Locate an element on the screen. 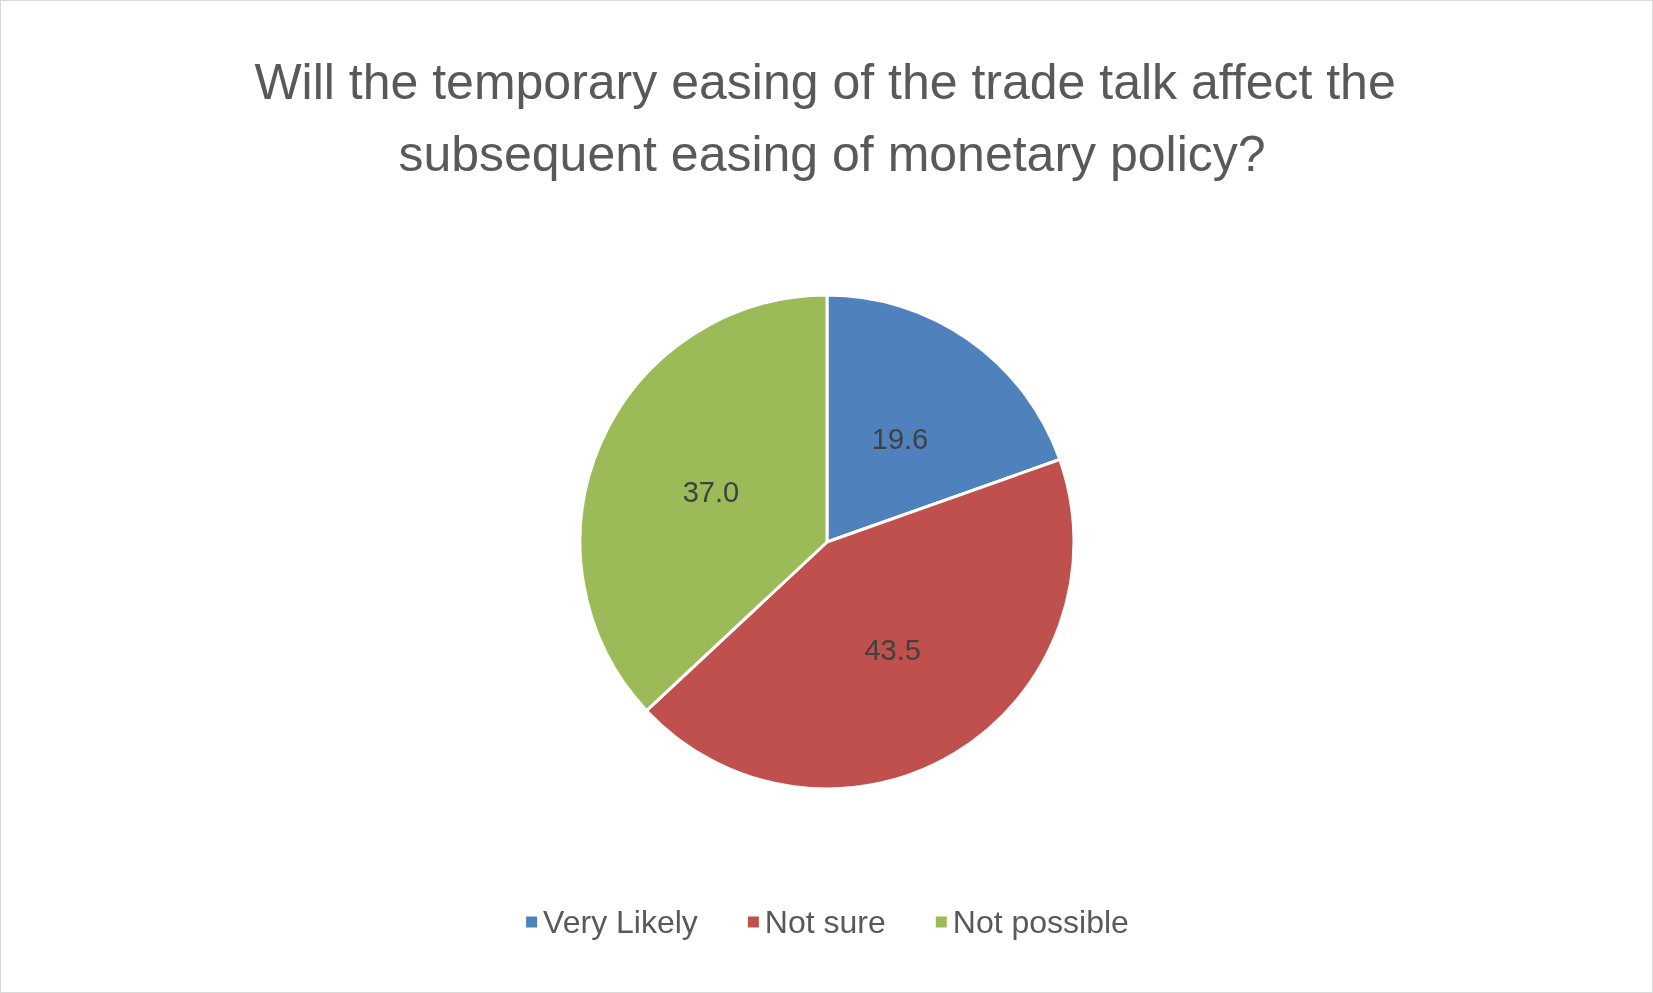 The width and height of the screenshot is (1653, 993). data-label: 37.0 is located at coordinates (711, 491).